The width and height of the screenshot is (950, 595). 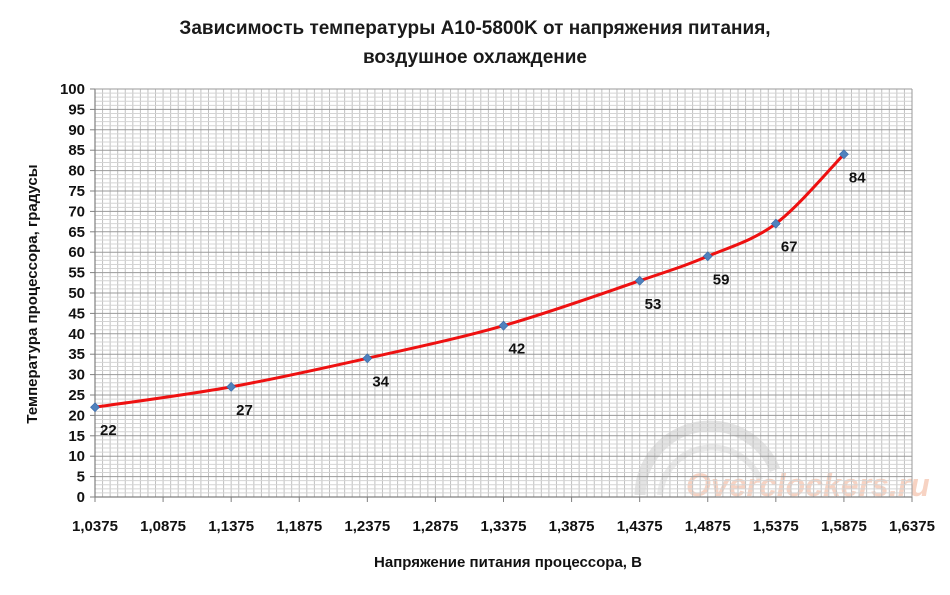 What do you see at coordinates (76, 334) in the screenshot?
I see `y-tick-label: 40` at bounding box center [76, 334].